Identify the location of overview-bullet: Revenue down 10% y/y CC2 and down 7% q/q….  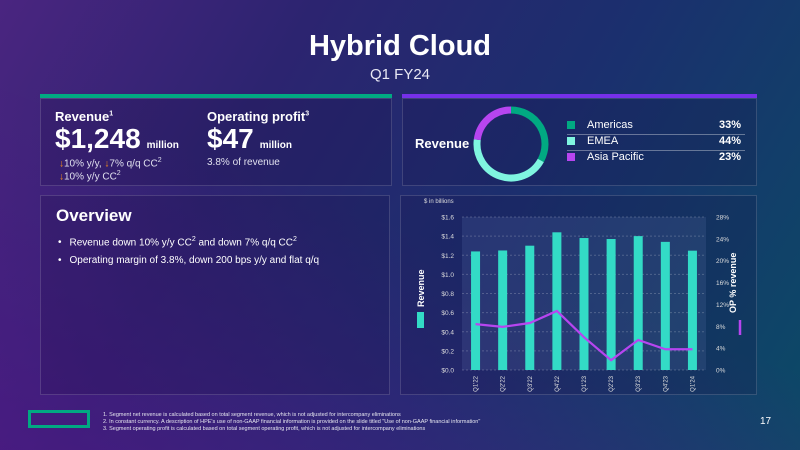
(177, 242).